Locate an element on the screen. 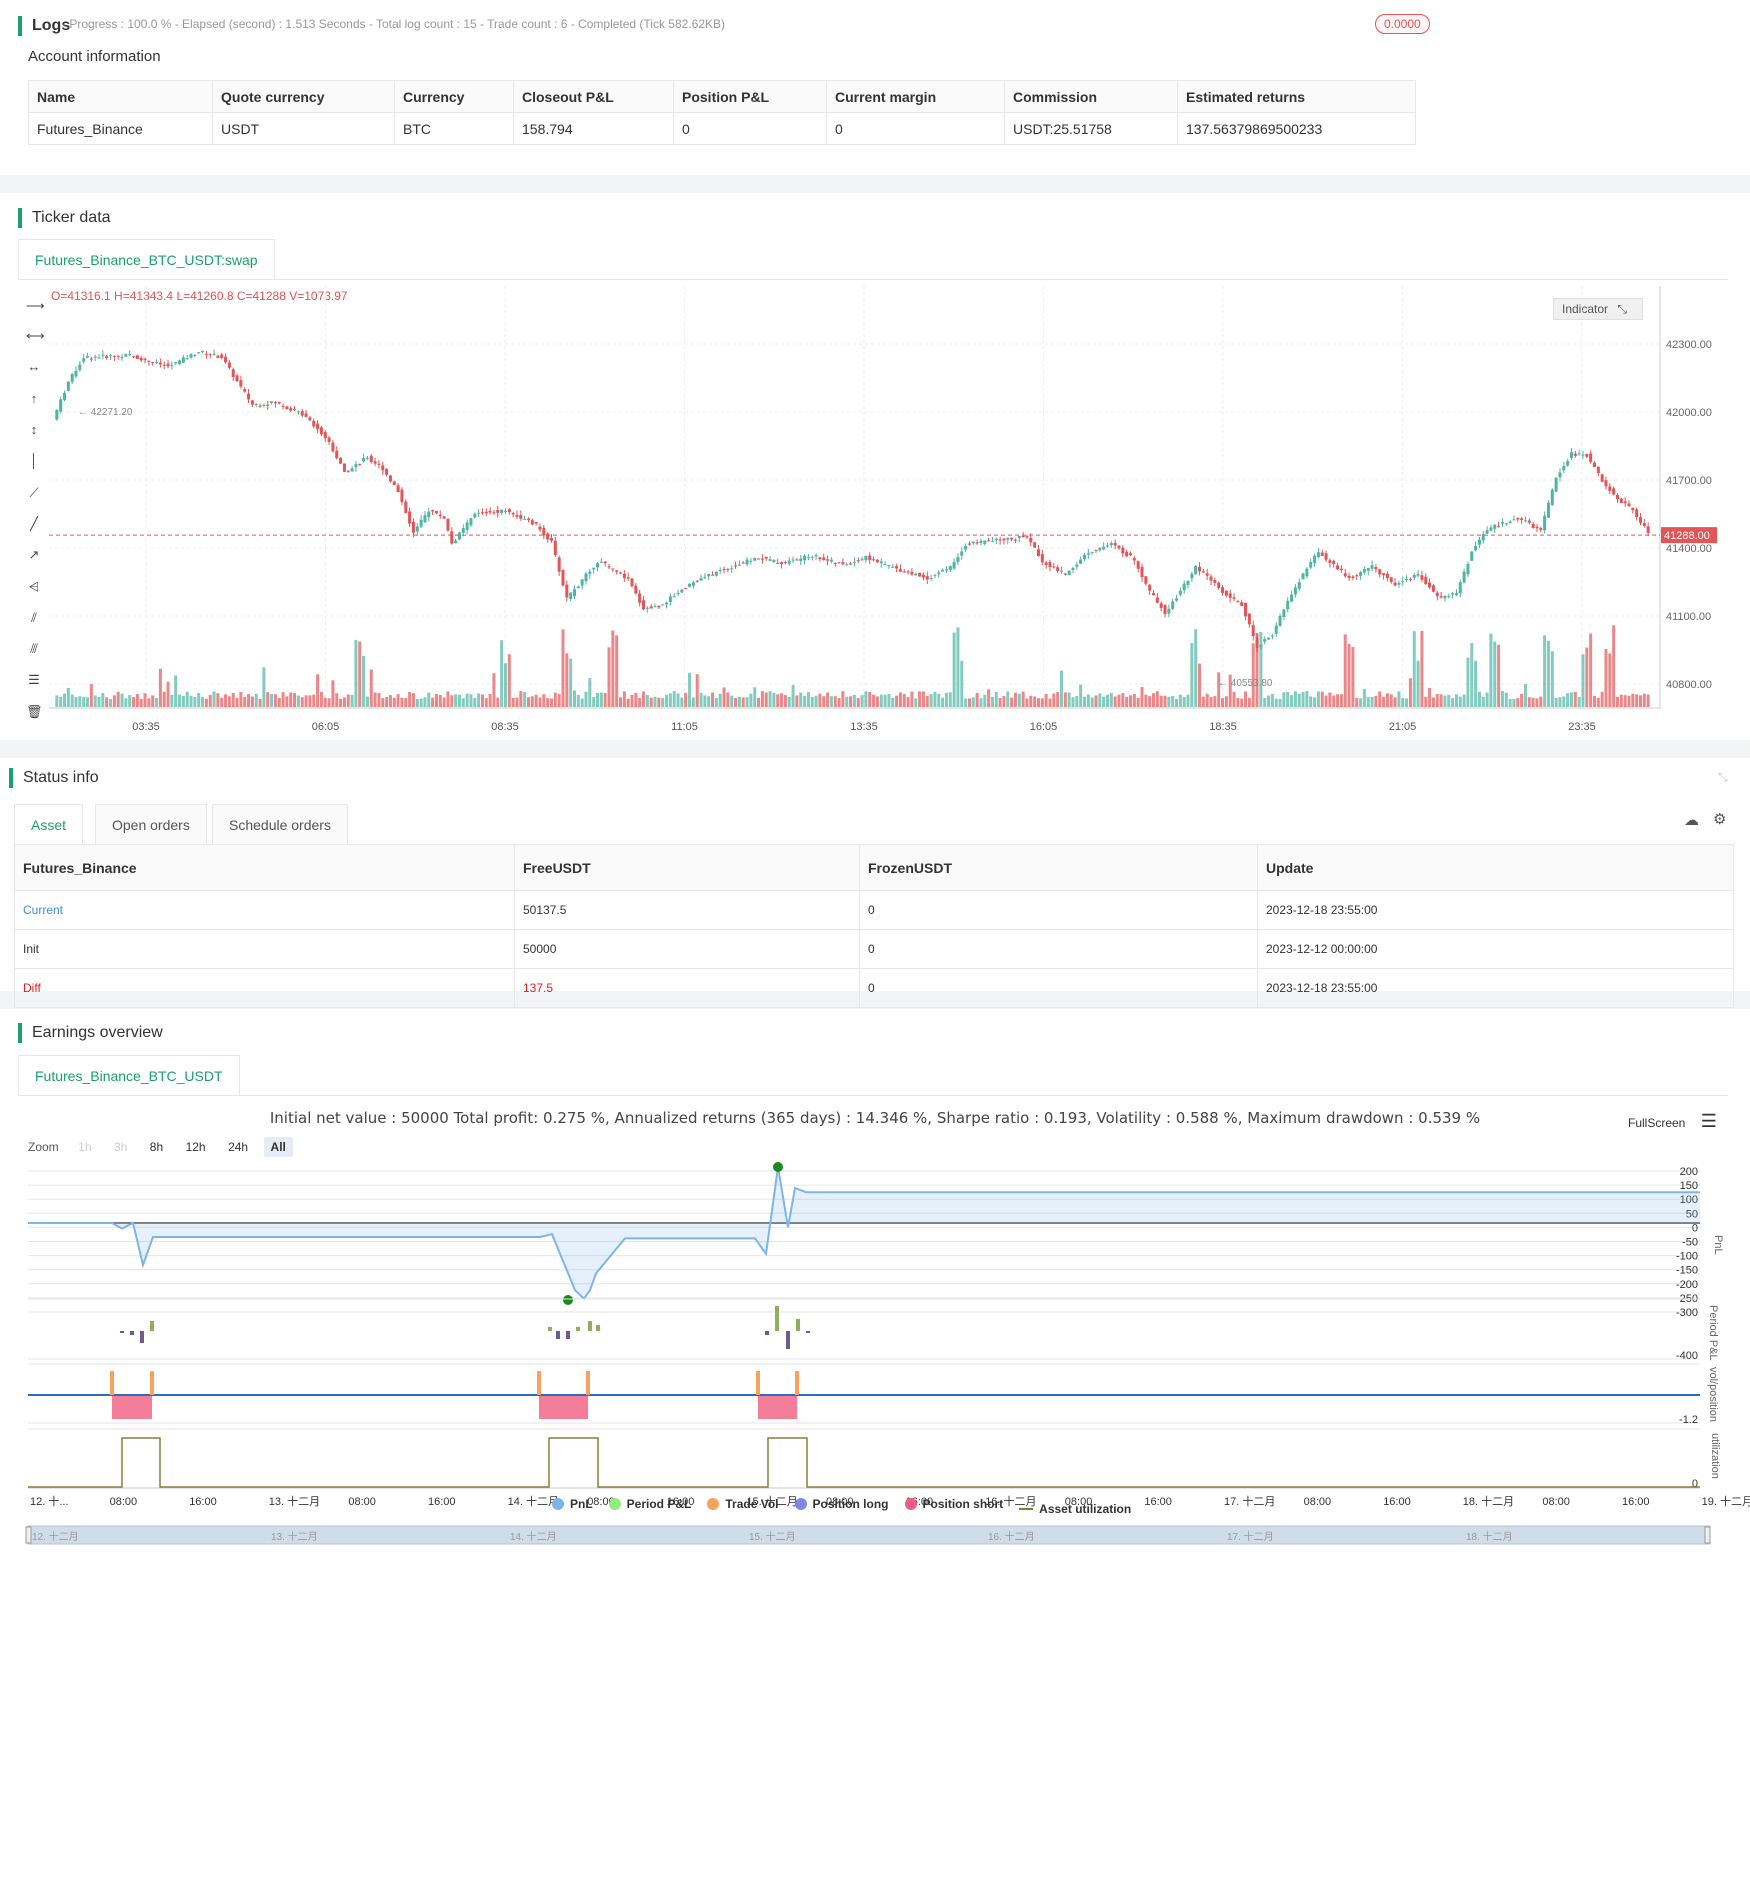 The image size is (1750, 1899). collapse-icon: ⤡ is located at coordinates (1723, 777).